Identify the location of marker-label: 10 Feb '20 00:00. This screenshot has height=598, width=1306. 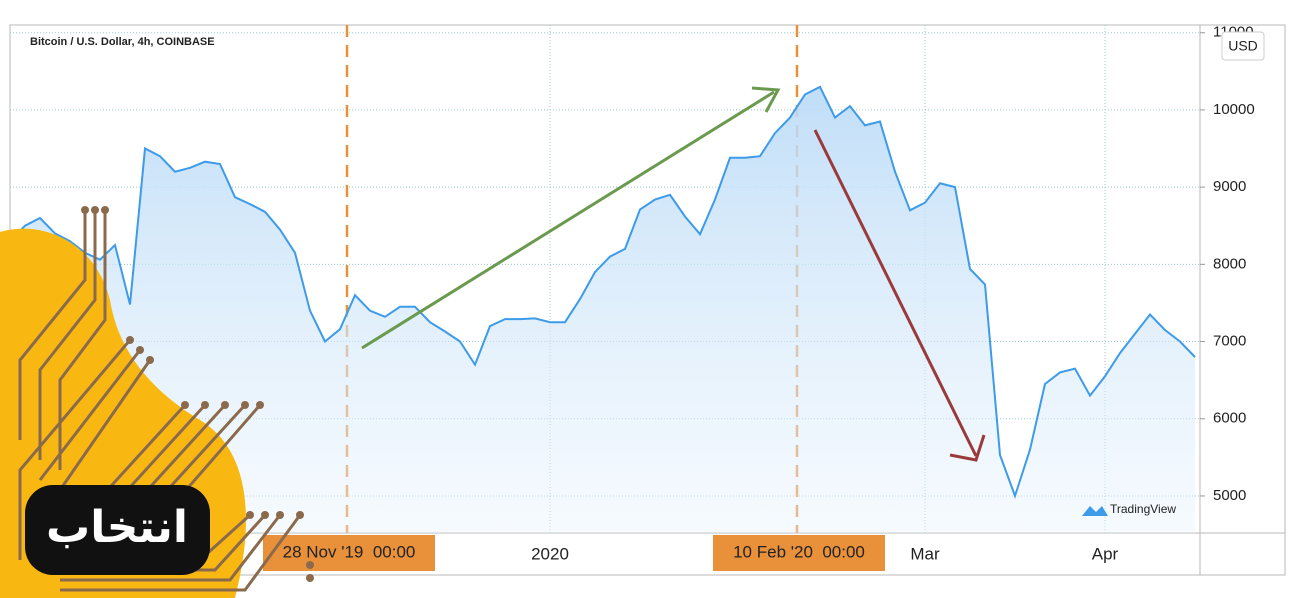
(799, 551).